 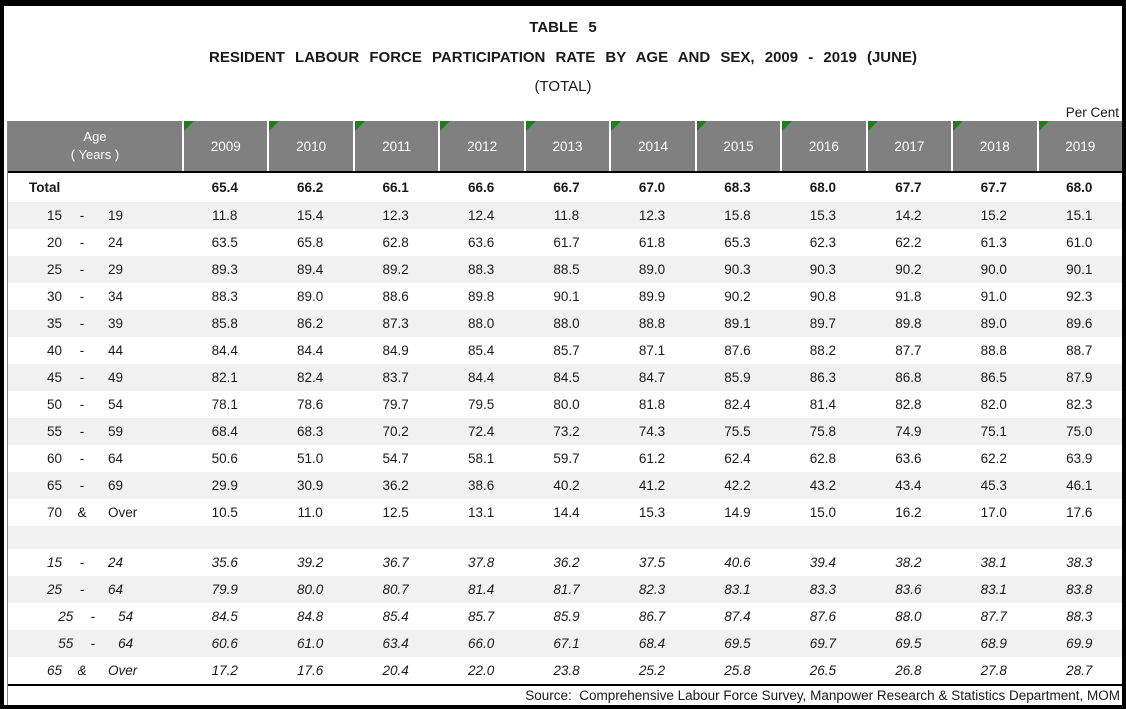 I want to click on value-cell: 35.6, so click(x=224, y=562).